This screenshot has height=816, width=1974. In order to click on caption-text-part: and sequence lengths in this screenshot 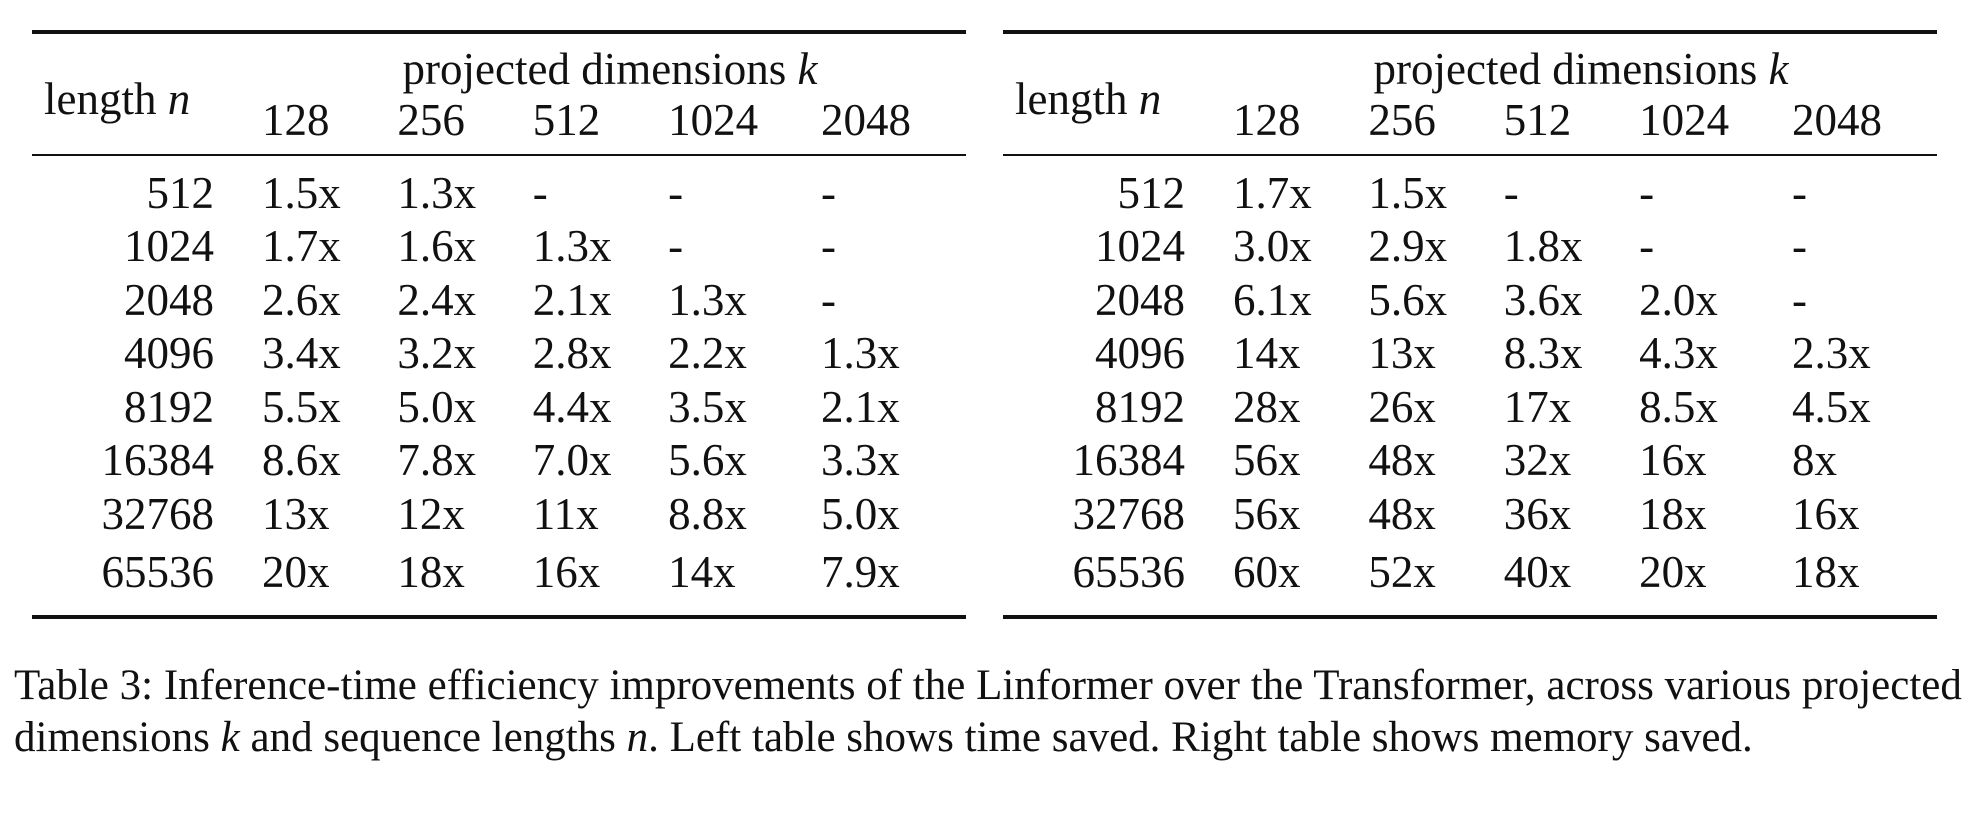, I will do `click(433, 737)`.